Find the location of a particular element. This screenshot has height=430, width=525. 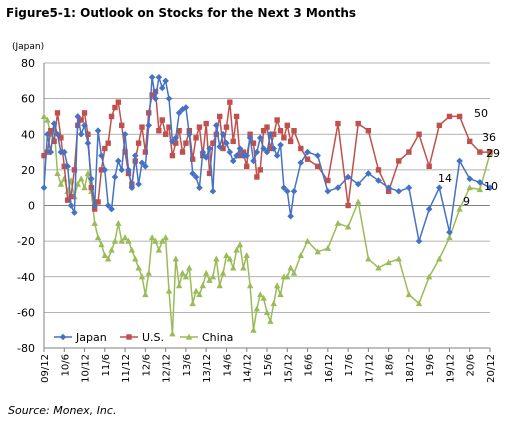

x-tick-label: 15/12 is located at coordinates (288, 368).